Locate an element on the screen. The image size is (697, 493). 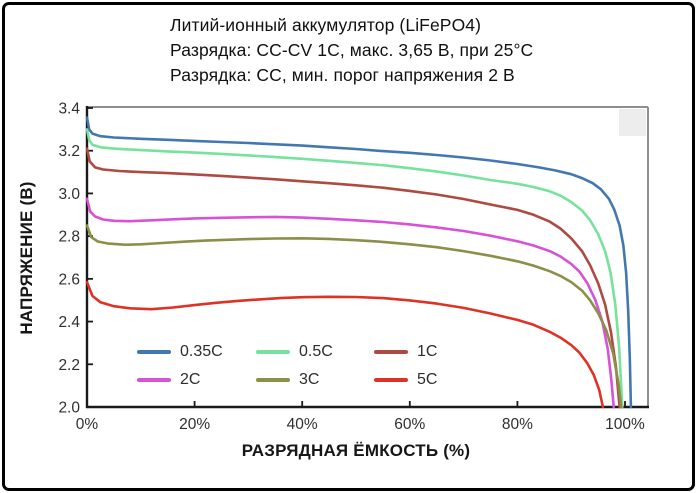
y-tick-label: 3.2 is located at coordinates (69, 151).